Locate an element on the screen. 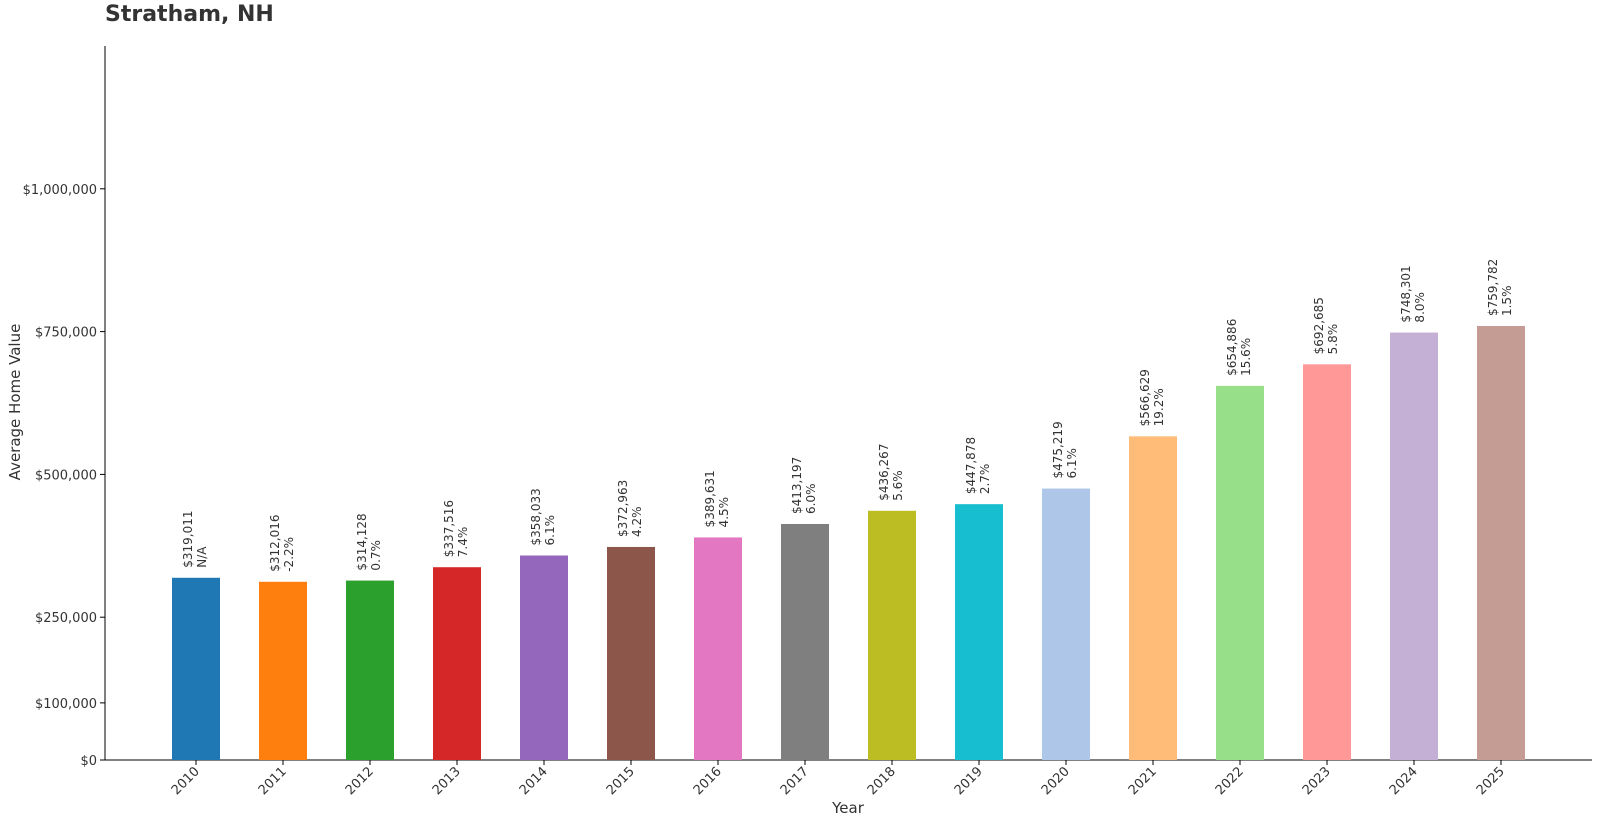 The height and width of the screenshot is (828, 1600). bar-value-label: $358,033 is located at coordinates (536, 516).